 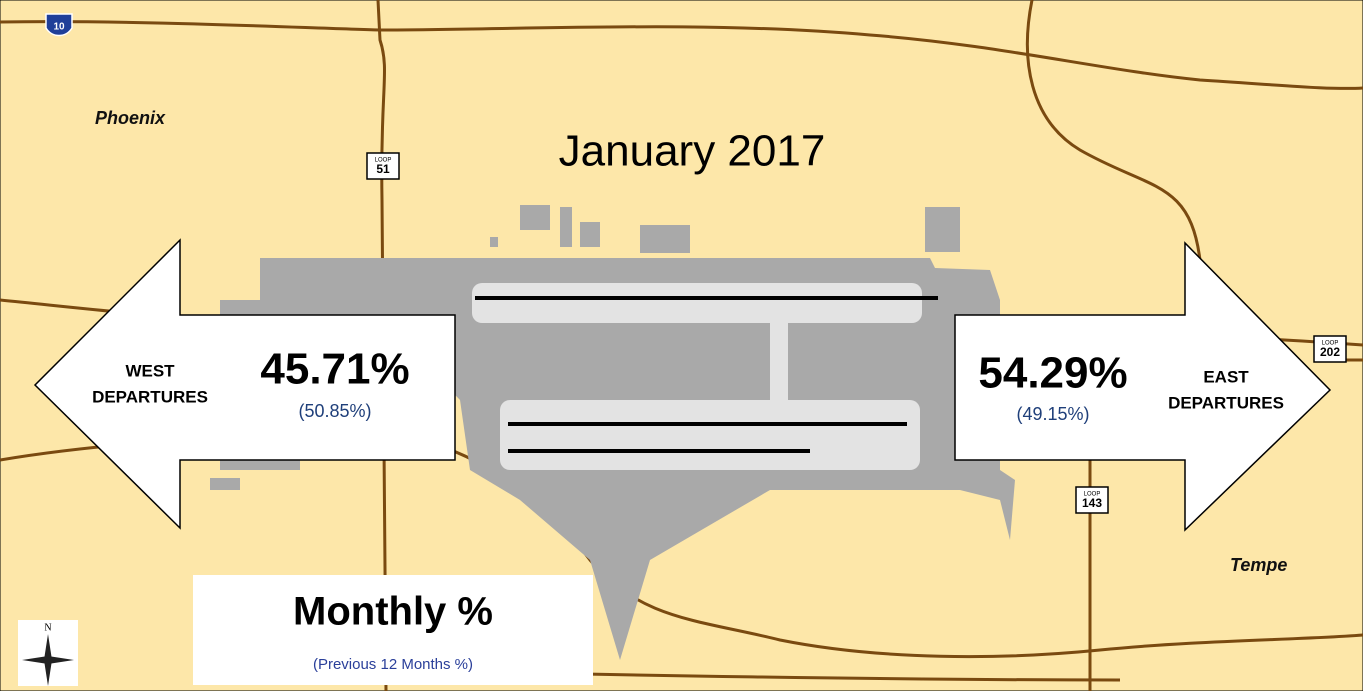 What do you see at coordinates (1052, 414) in the screenshot?
I see `east-previous: (49.15%)` at bounding box center [1052, 414].